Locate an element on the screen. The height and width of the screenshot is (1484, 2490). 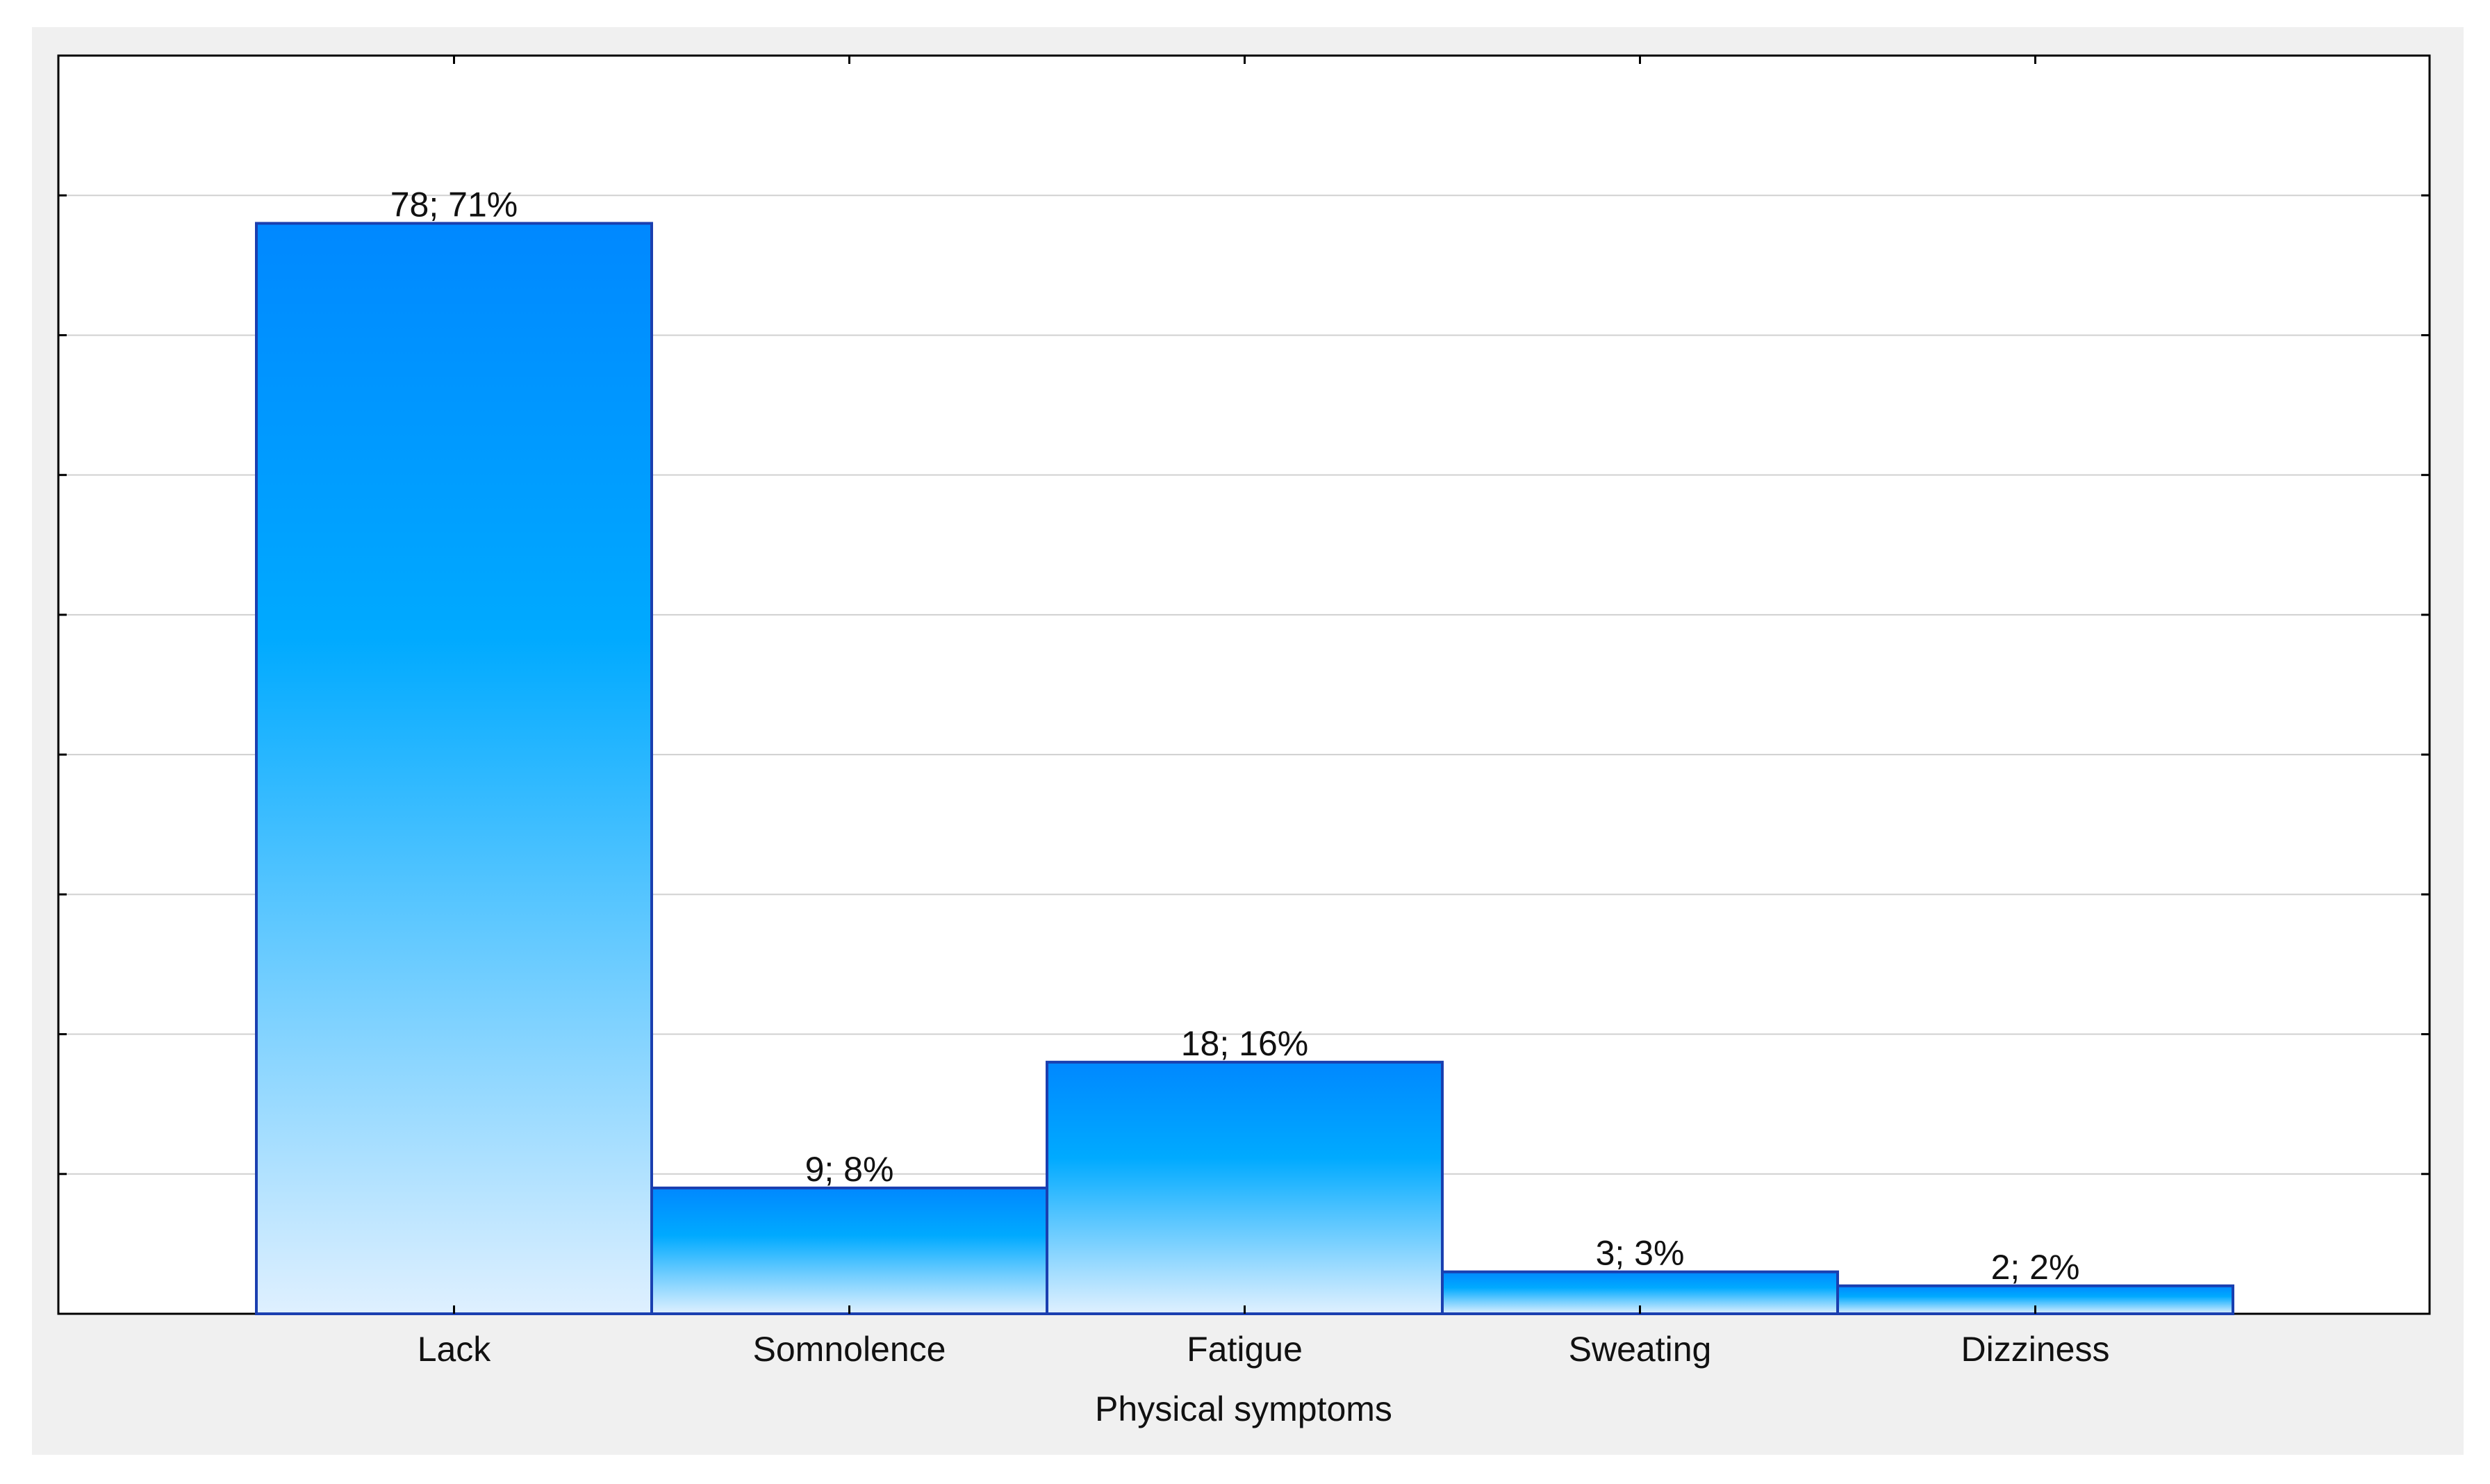
data-label: 3; 3% is located at coordinates (1640, 1253).